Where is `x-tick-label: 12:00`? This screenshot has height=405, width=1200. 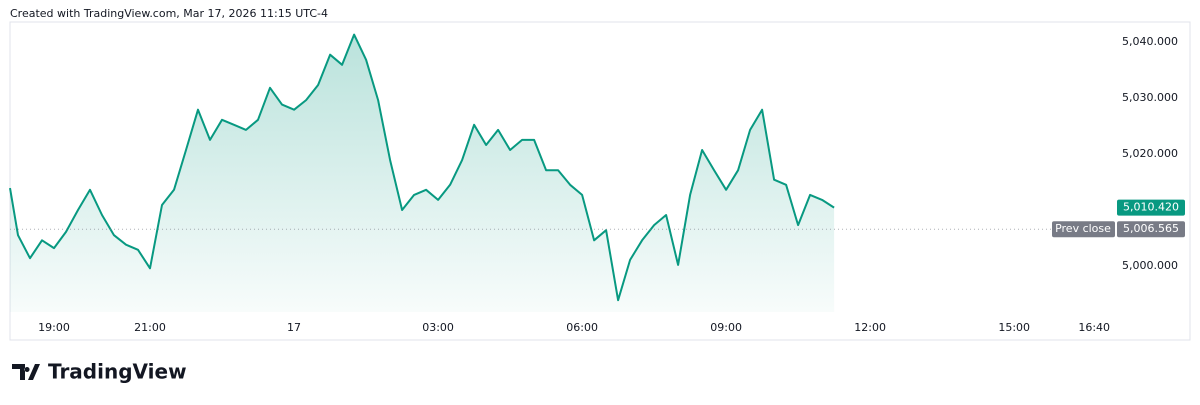 x-tick-label: 12:00 is located at coordinates (870, 327).